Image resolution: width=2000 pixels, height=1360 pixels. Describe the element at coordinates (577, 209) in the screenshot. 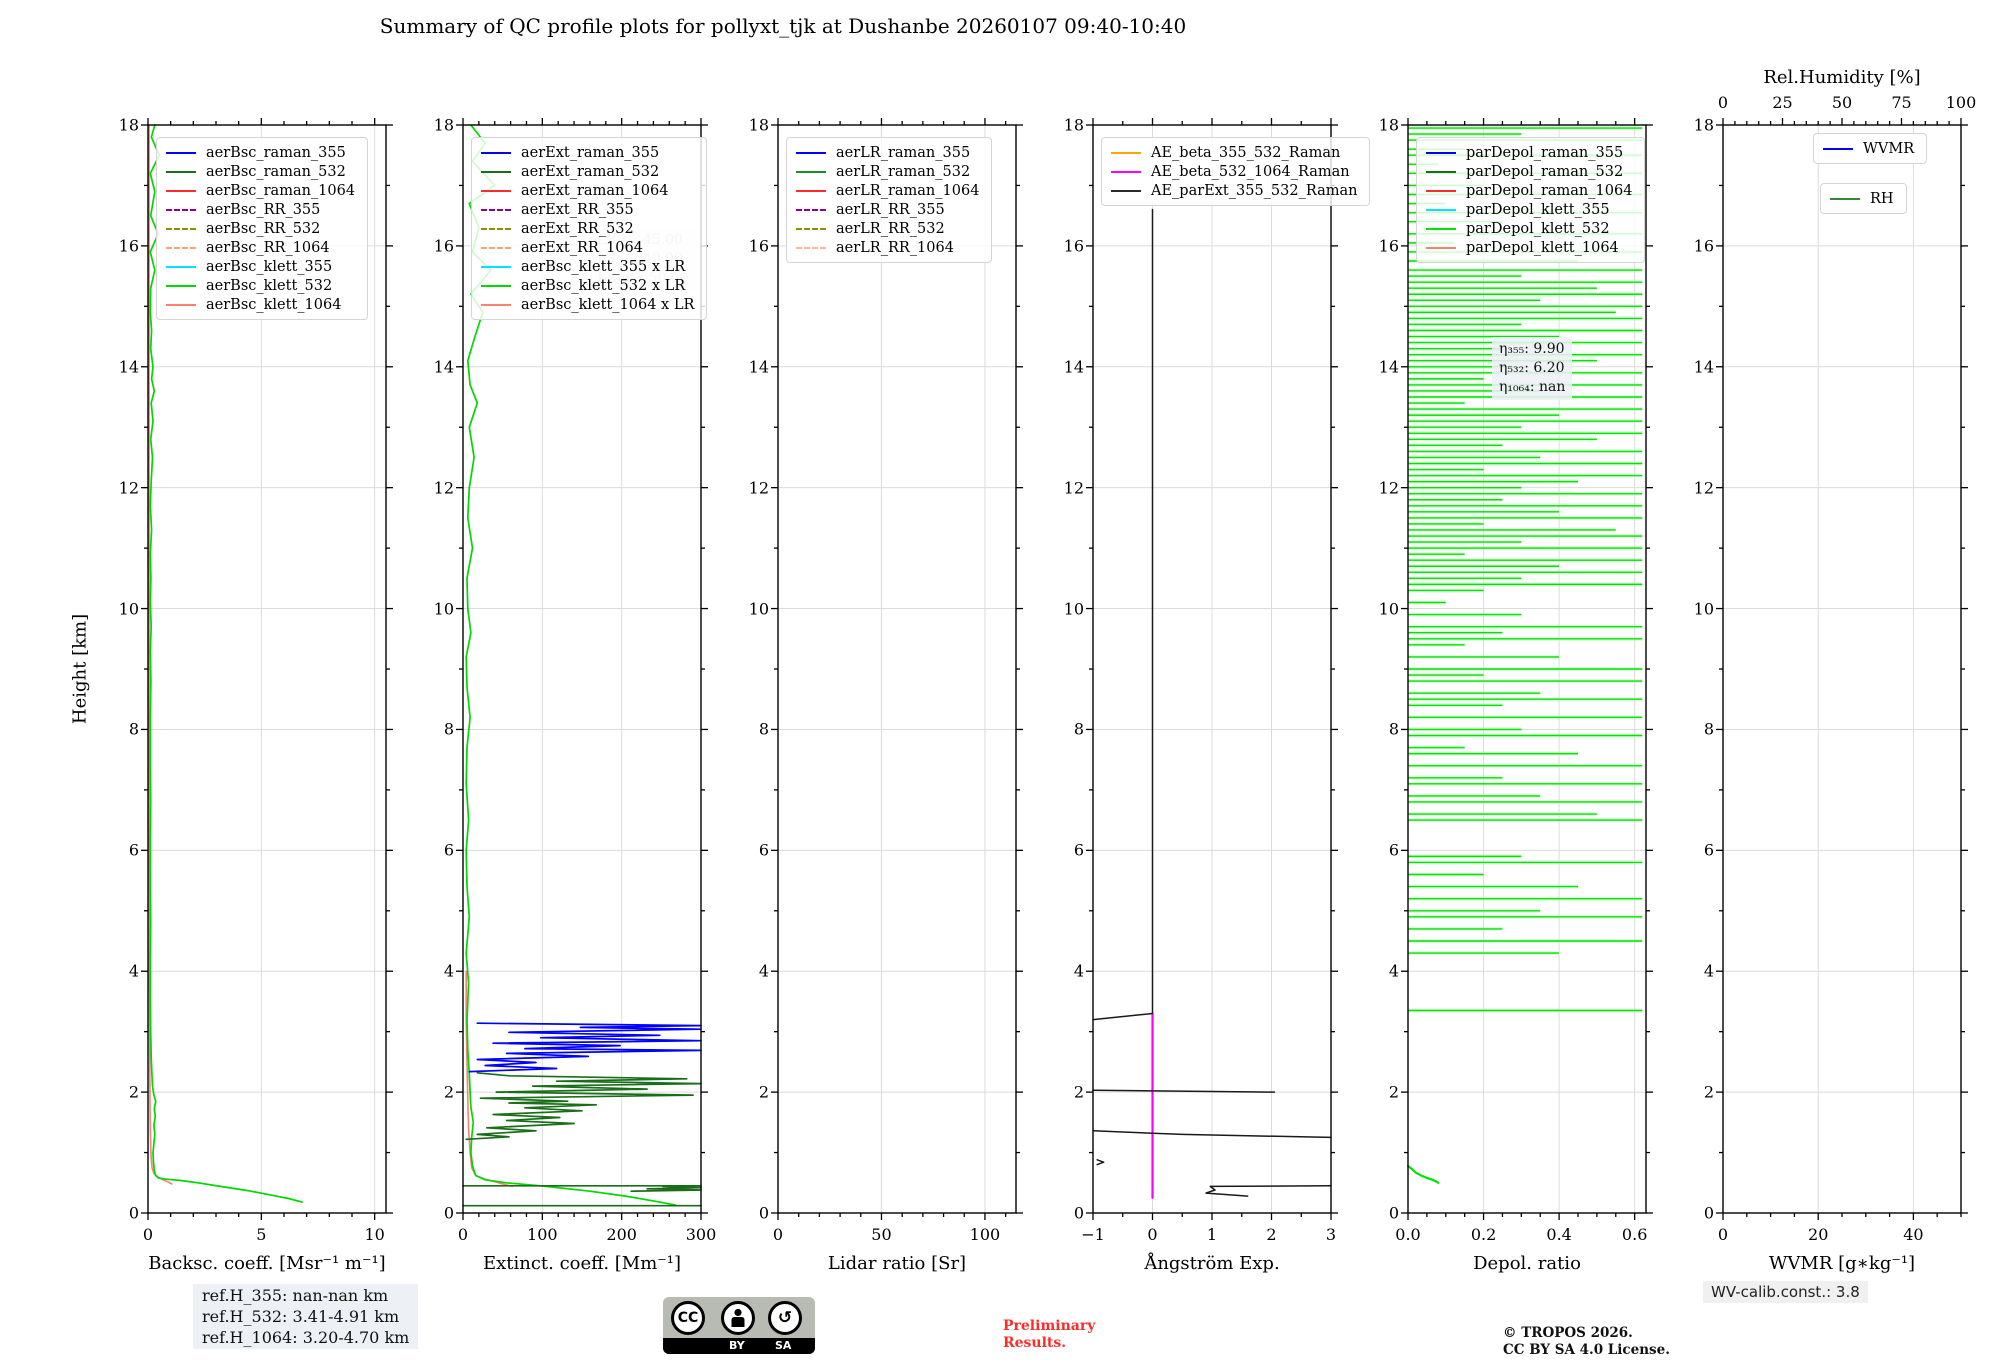

I see `legend-label: aerExt_RR_355` at that location.